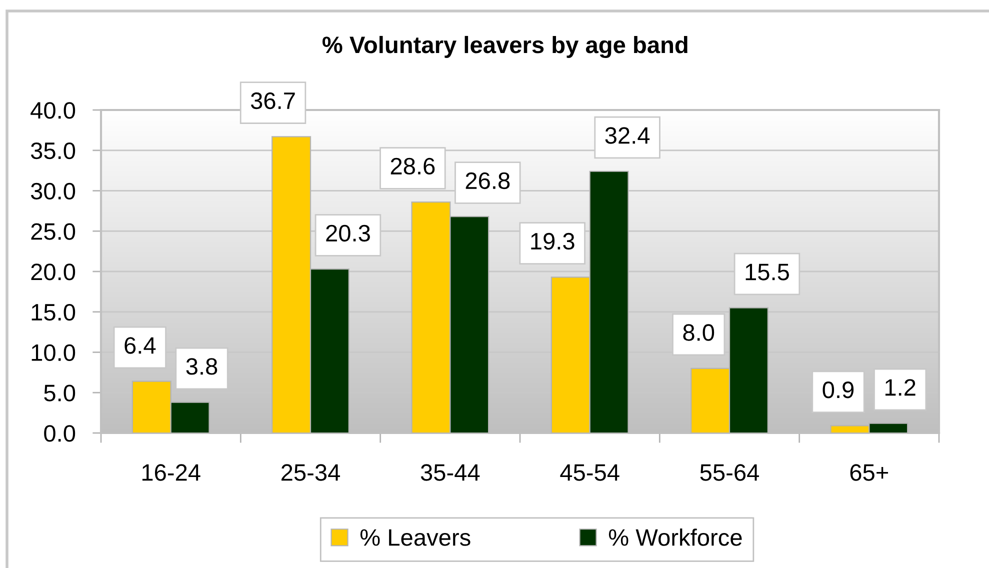 This screenshot has width=989, height=568. What do you see at coordinates (53, 272) in the screenshot?
I see `y-tick-label: 20.0` at bounding box center [53, 272].